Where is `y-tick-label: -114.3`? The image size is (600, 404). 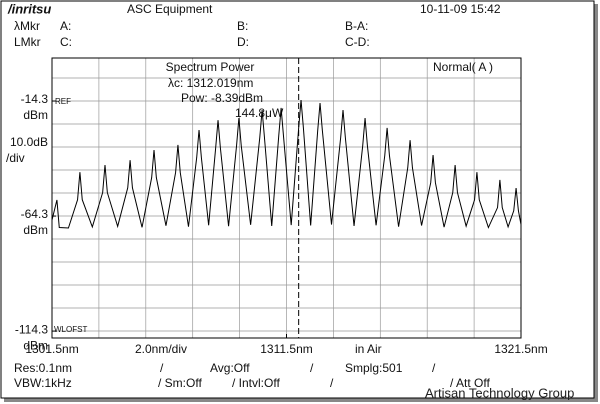
y-tick-label: -114.3 is located at coordinates (31, 329).